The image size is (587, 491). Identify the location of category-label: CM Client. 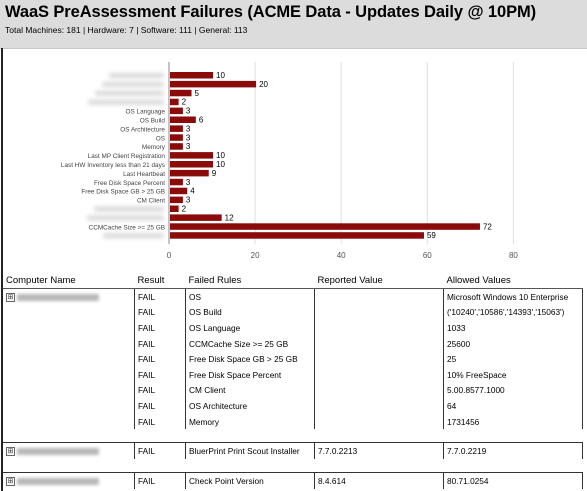
(151, 201).